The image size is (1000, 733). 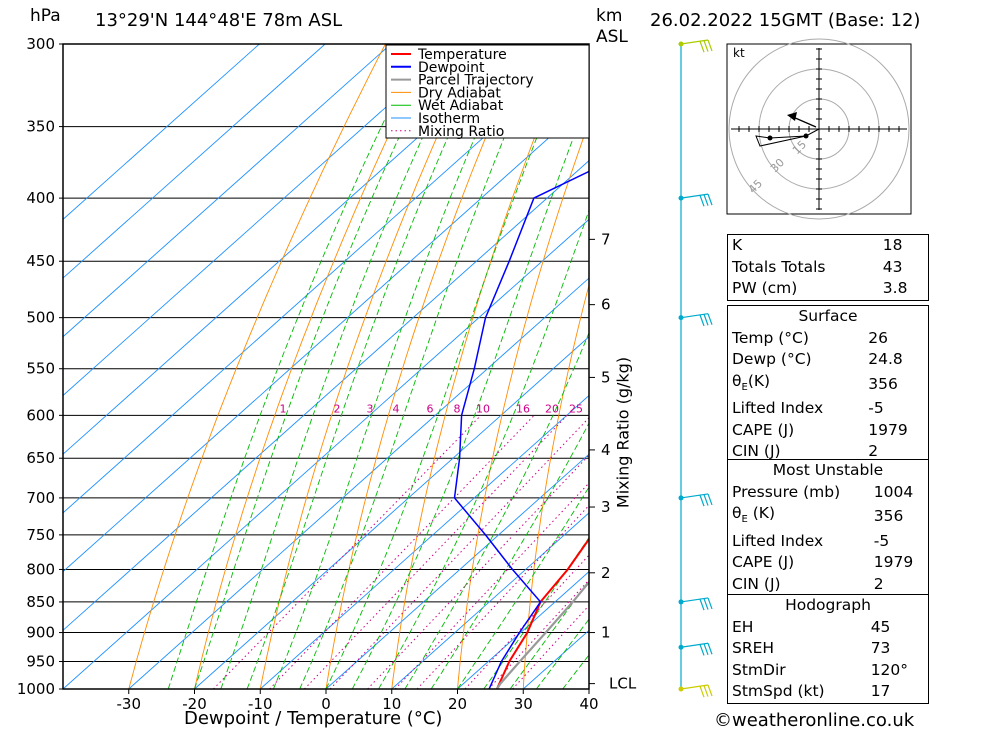 I want to click on legend-label: Wet Adiabat, so click(x=461, y=106).